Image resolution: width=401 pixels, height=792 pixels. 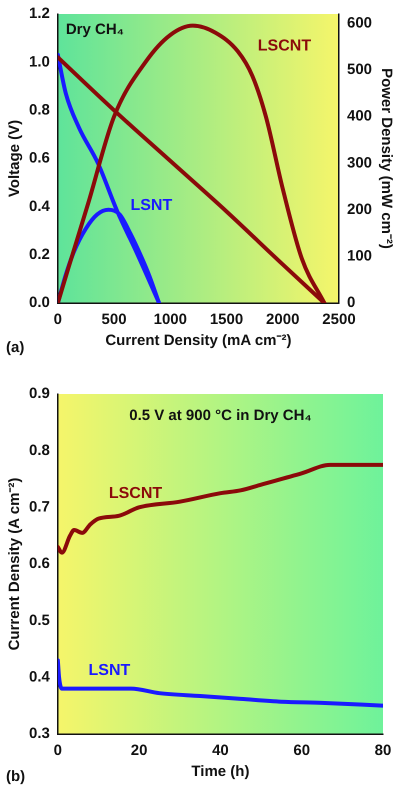 What do you see at coordinates (39, 620) in the screenshot?
I see `y-tick-label: 0.5` at bounding box center [39, 620].